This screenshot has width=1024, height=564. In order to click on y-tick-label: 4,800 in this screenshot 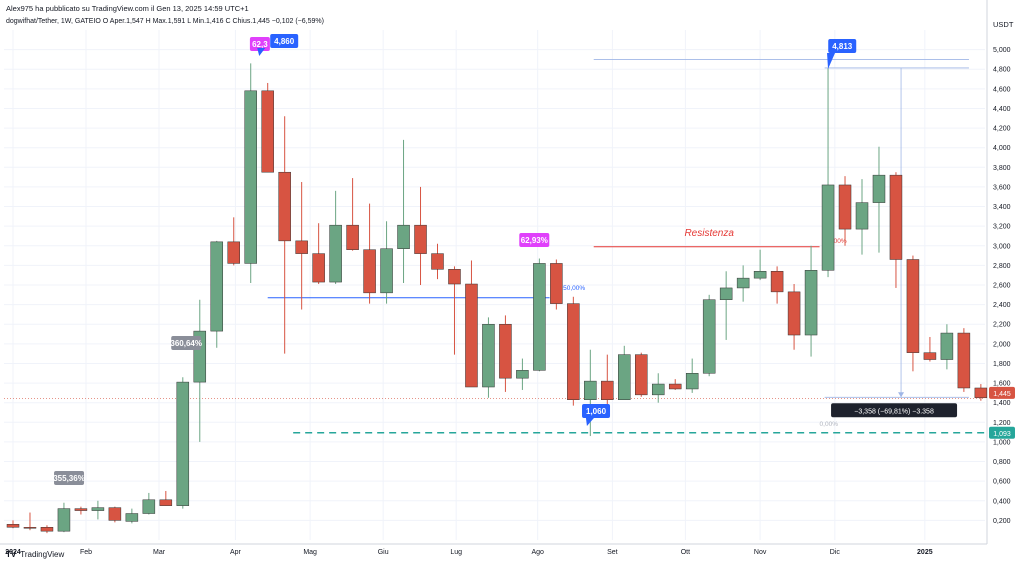, I will do `click(1002, 70)`.